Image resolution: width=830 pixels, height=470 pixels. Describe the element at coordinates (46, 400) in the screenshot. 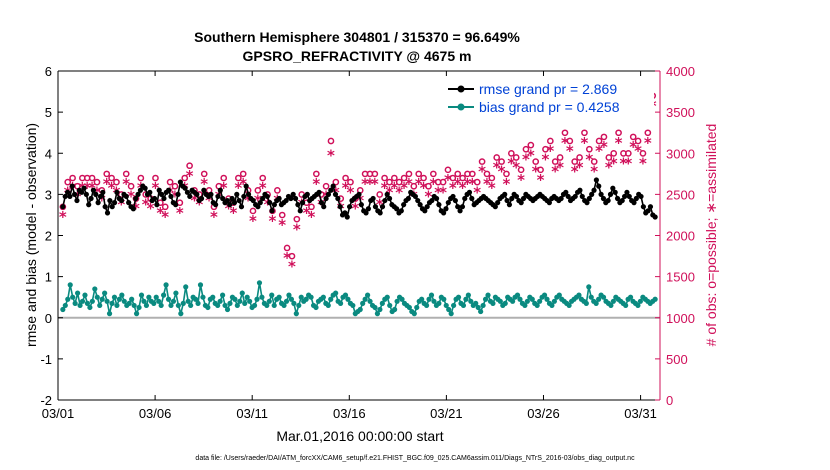

I see `y-left-tick-label: -2` at that location.